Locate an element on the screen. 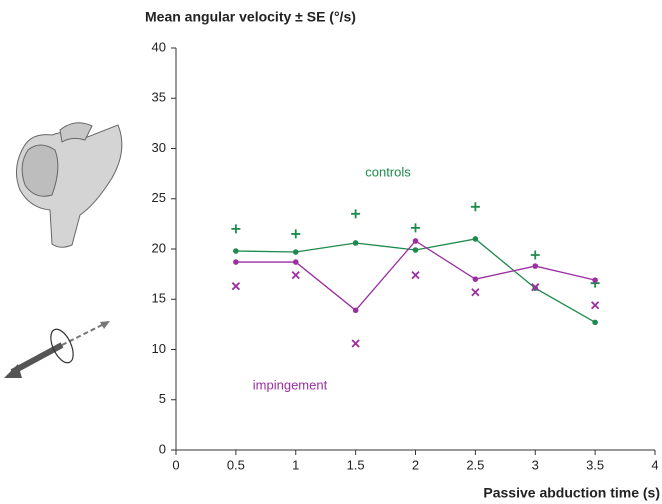 The image size is (662, 504). y-tick-label: 30 is located at coordinates (159, 147).